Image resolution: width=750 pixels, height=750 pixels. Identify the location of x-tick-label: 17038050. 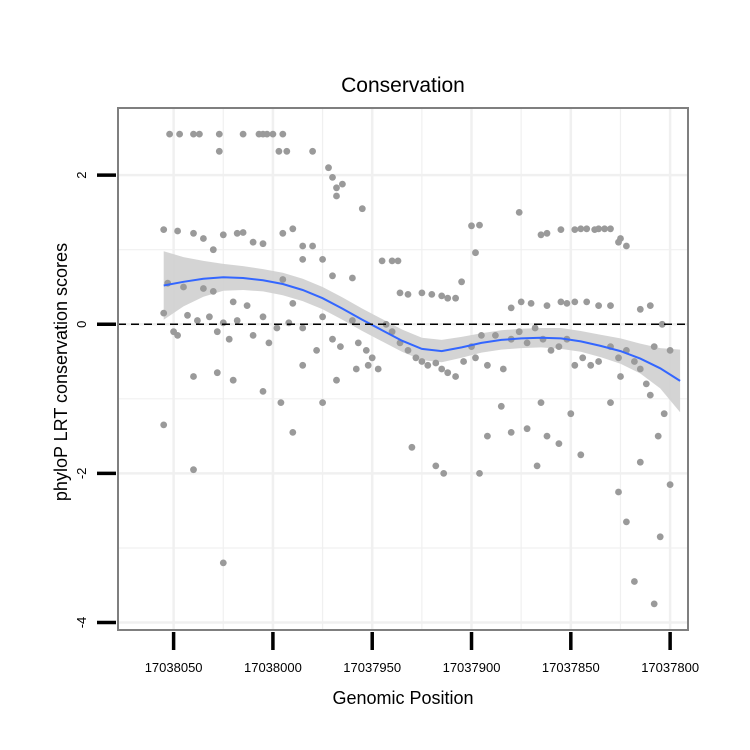
(174, 667).